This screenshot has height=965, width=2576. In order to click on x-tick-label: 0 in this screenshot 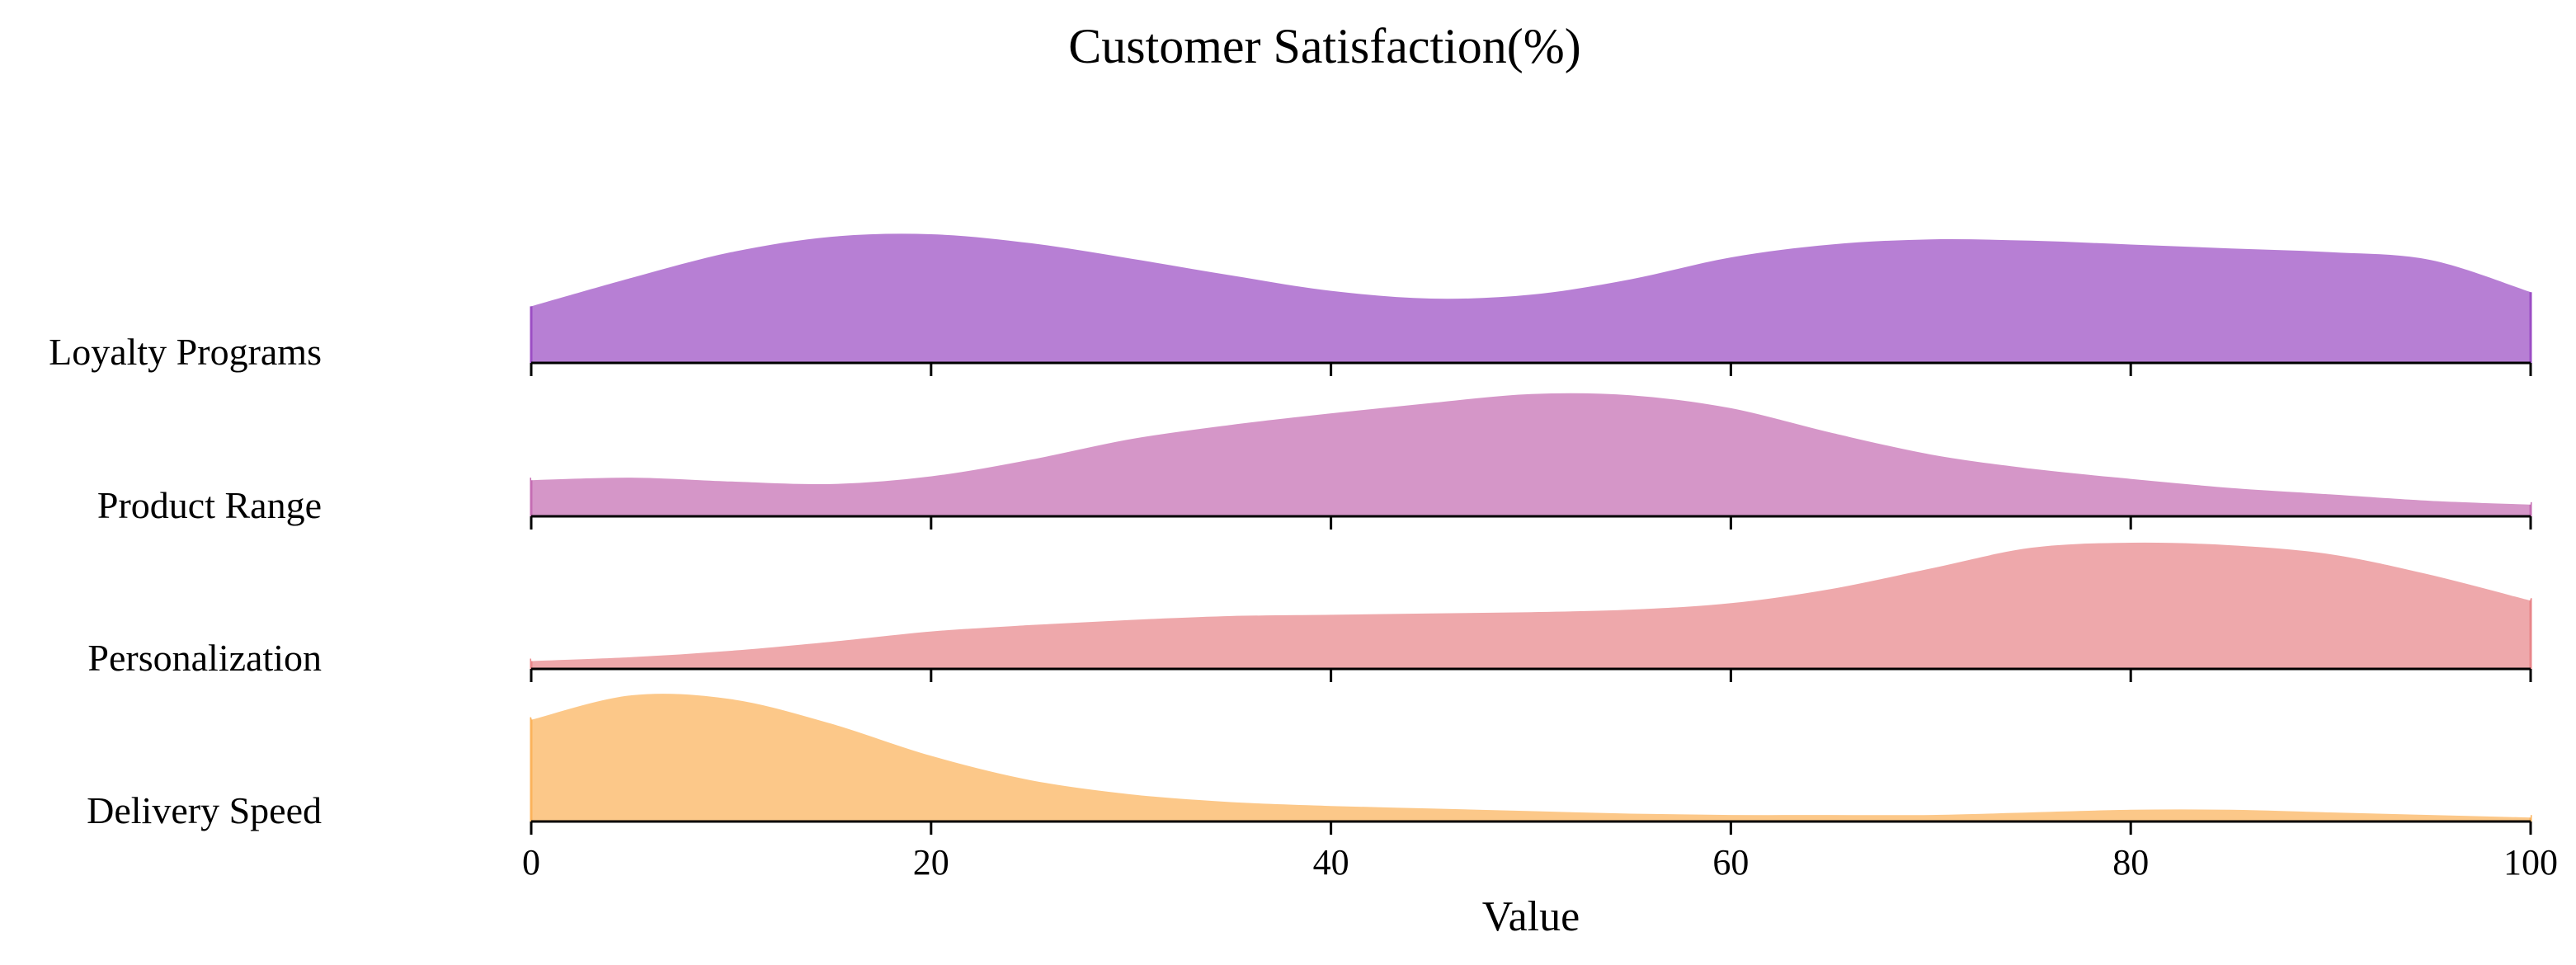, I will do `click(531, 863)`.